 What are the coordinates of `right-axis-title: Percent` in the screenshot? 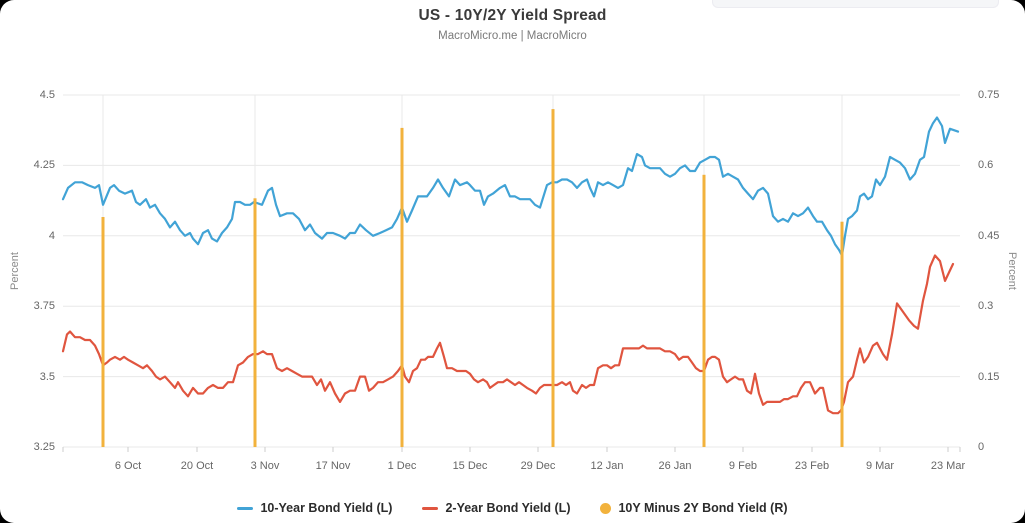 It's located at (1012, 271).